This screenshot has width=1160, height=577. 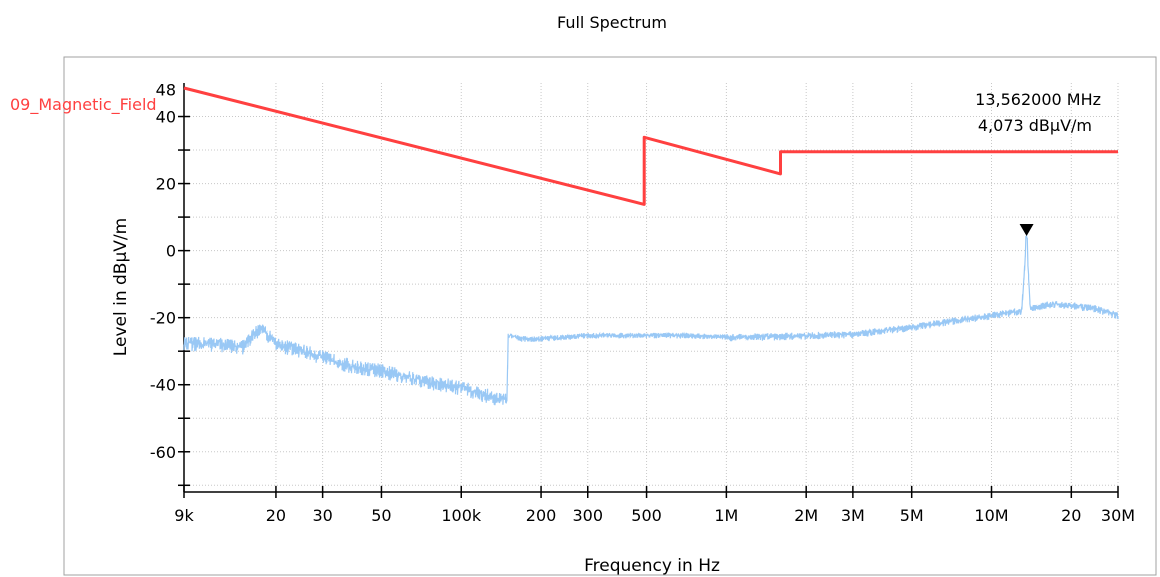 I want to click on x-tick-label: 2M, so click(x=806, y=515).